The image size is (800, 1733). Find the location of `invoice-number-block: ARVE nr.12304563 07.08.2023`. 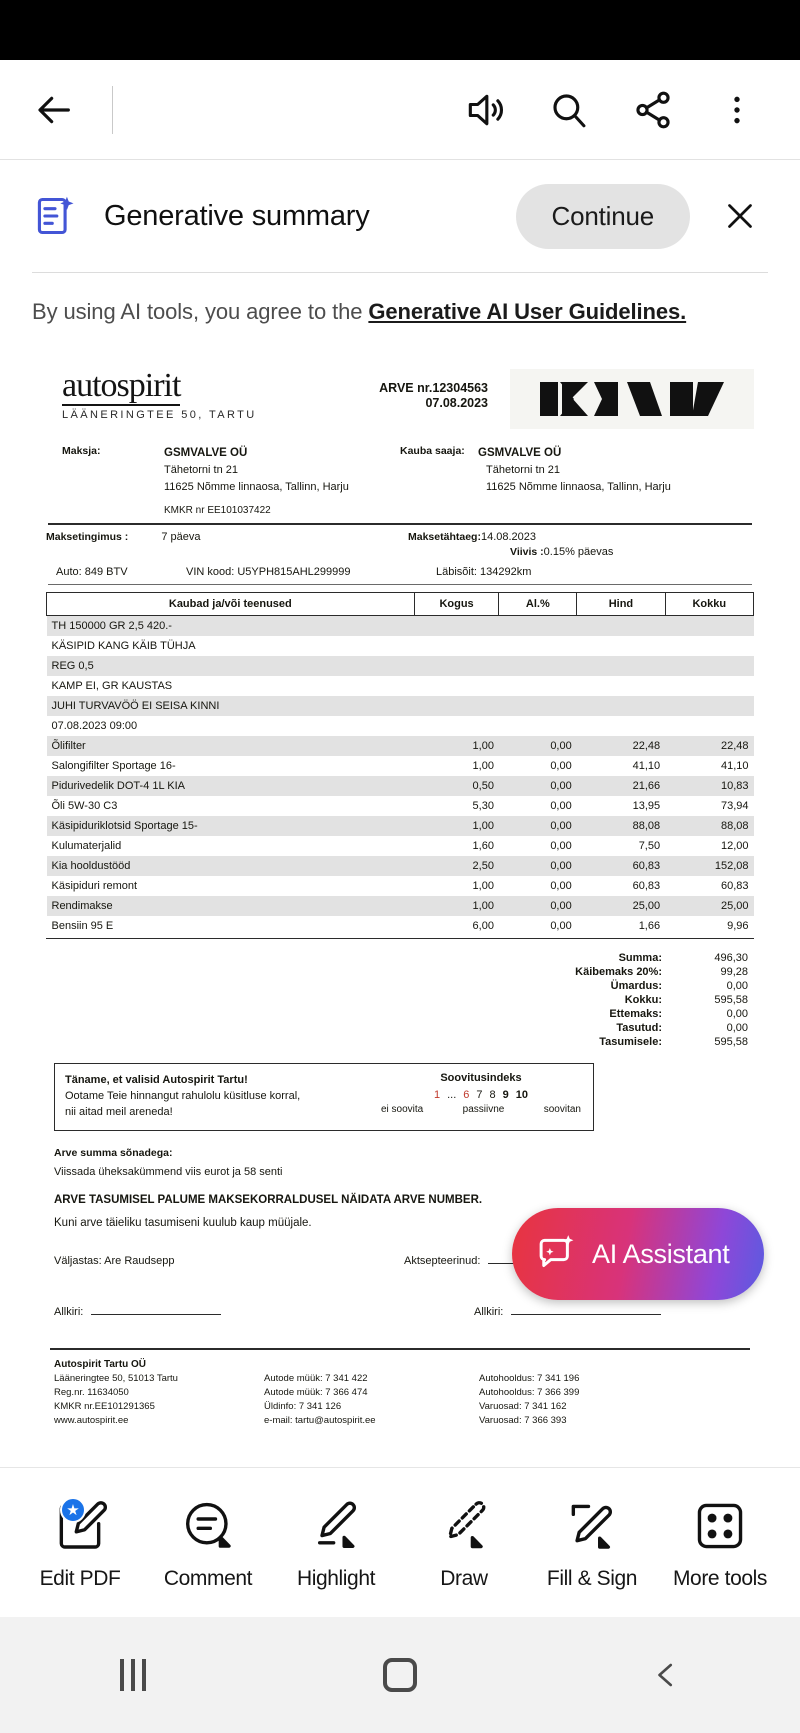

invoice-number-block: ARVE nr.12304563 07.08.2023 is located at coordinates (393, 390).